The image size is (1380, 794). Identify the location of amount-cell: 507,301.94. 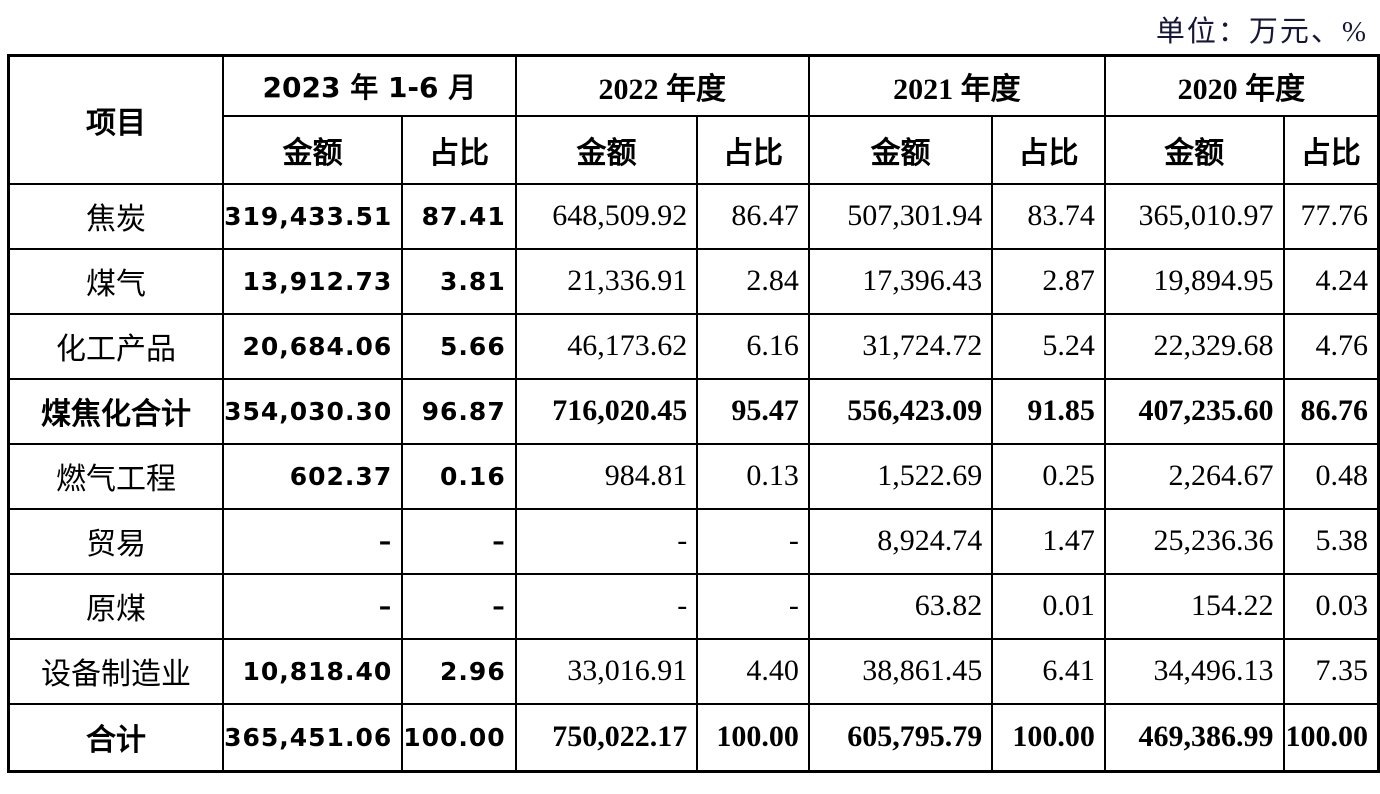
(900, 216).